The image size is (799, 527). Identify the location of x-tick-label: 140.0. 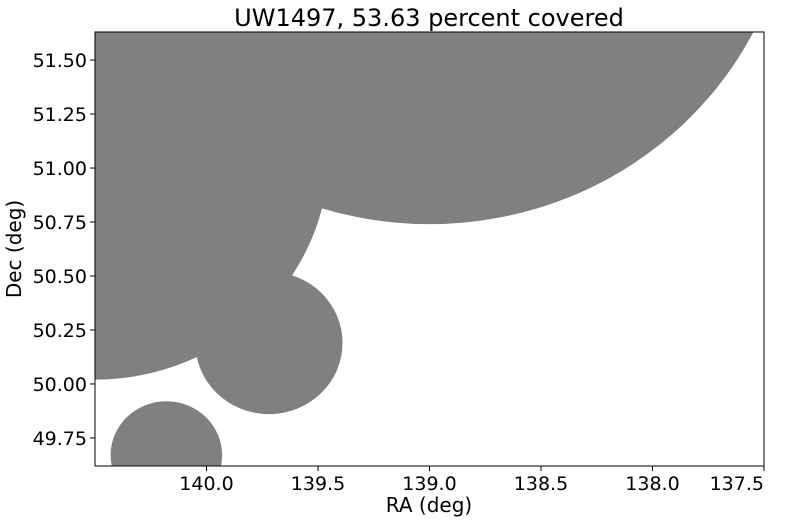
(206, 484).